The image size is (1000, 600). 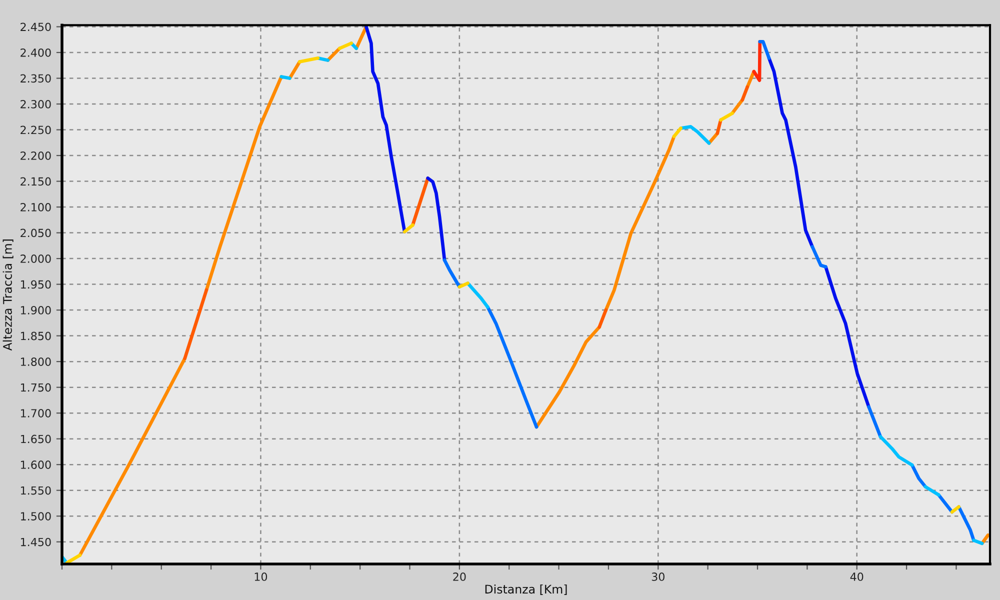 What do you see at coordinates (35, 284) in the screenshot?
I see `y-tick-label: 1.950` at bounding box center [35, 284].